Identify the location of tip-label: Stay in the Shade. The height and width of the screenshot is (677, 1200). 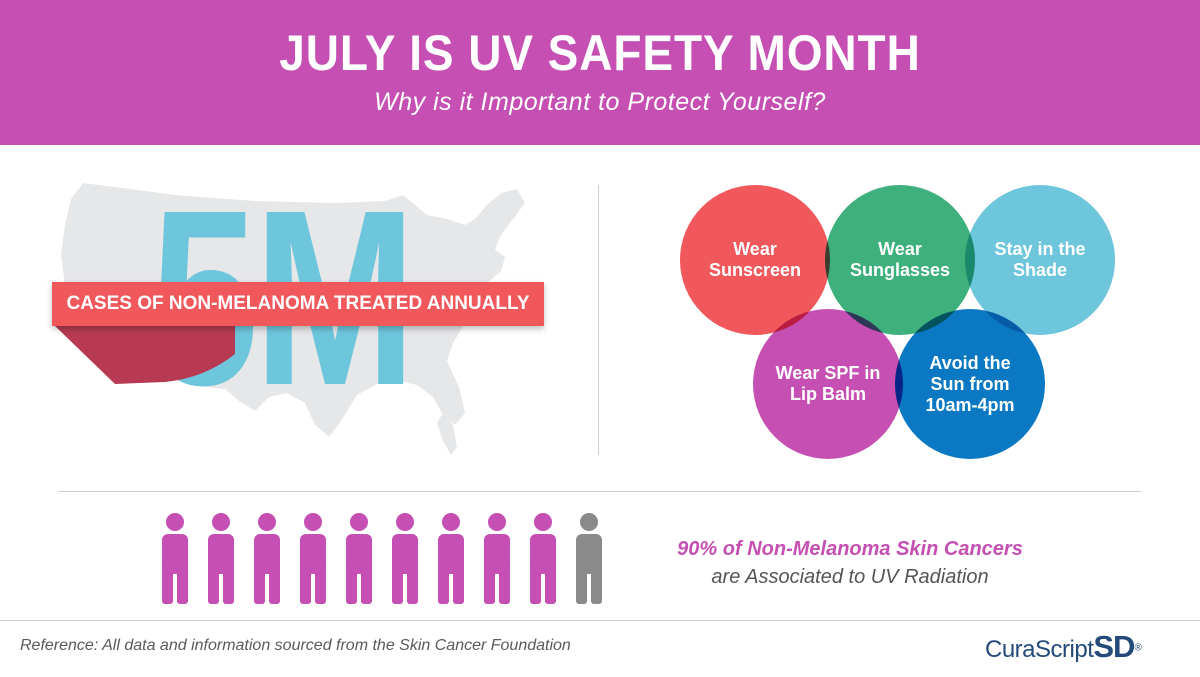
(1040, 259).